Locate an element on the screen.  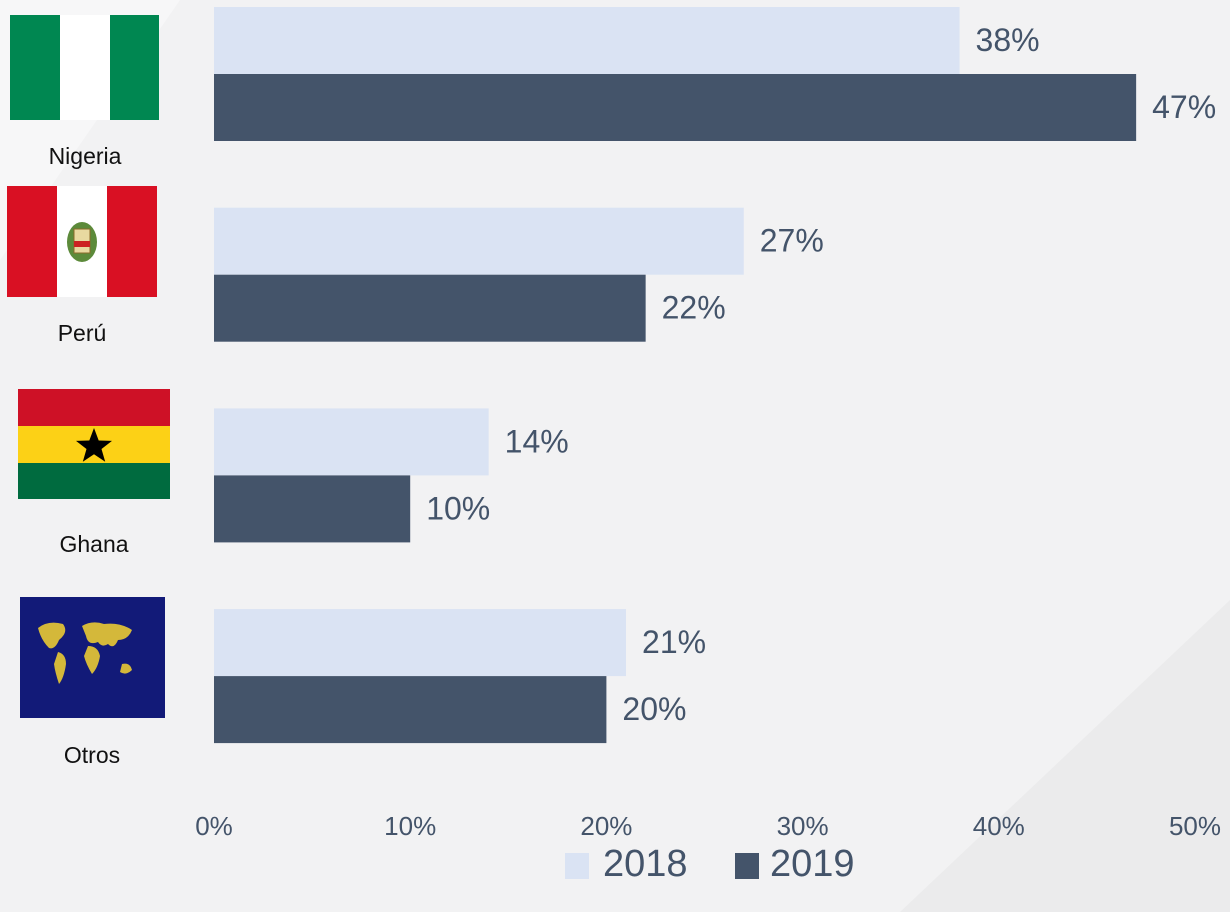
x-tick-label: 40% is located at coordinates (999, 826).